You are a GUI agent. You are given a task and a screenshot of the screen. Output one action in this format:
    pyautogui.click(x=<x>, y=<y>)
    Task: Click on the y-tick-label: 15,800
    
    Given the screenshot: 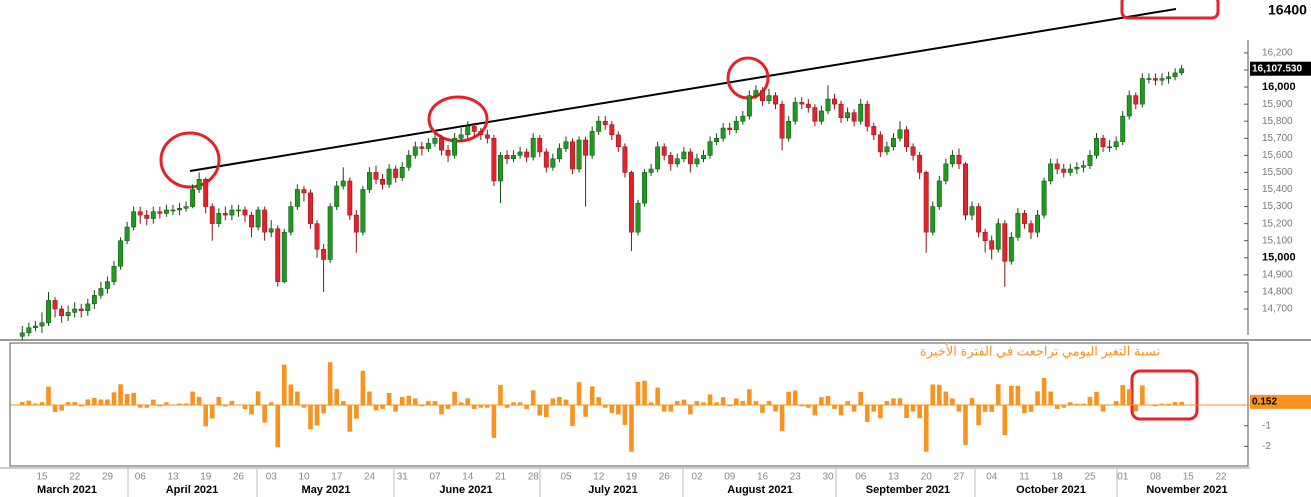 What is the action you would take?
    pyautogui.click(x=1277, y=121)
    